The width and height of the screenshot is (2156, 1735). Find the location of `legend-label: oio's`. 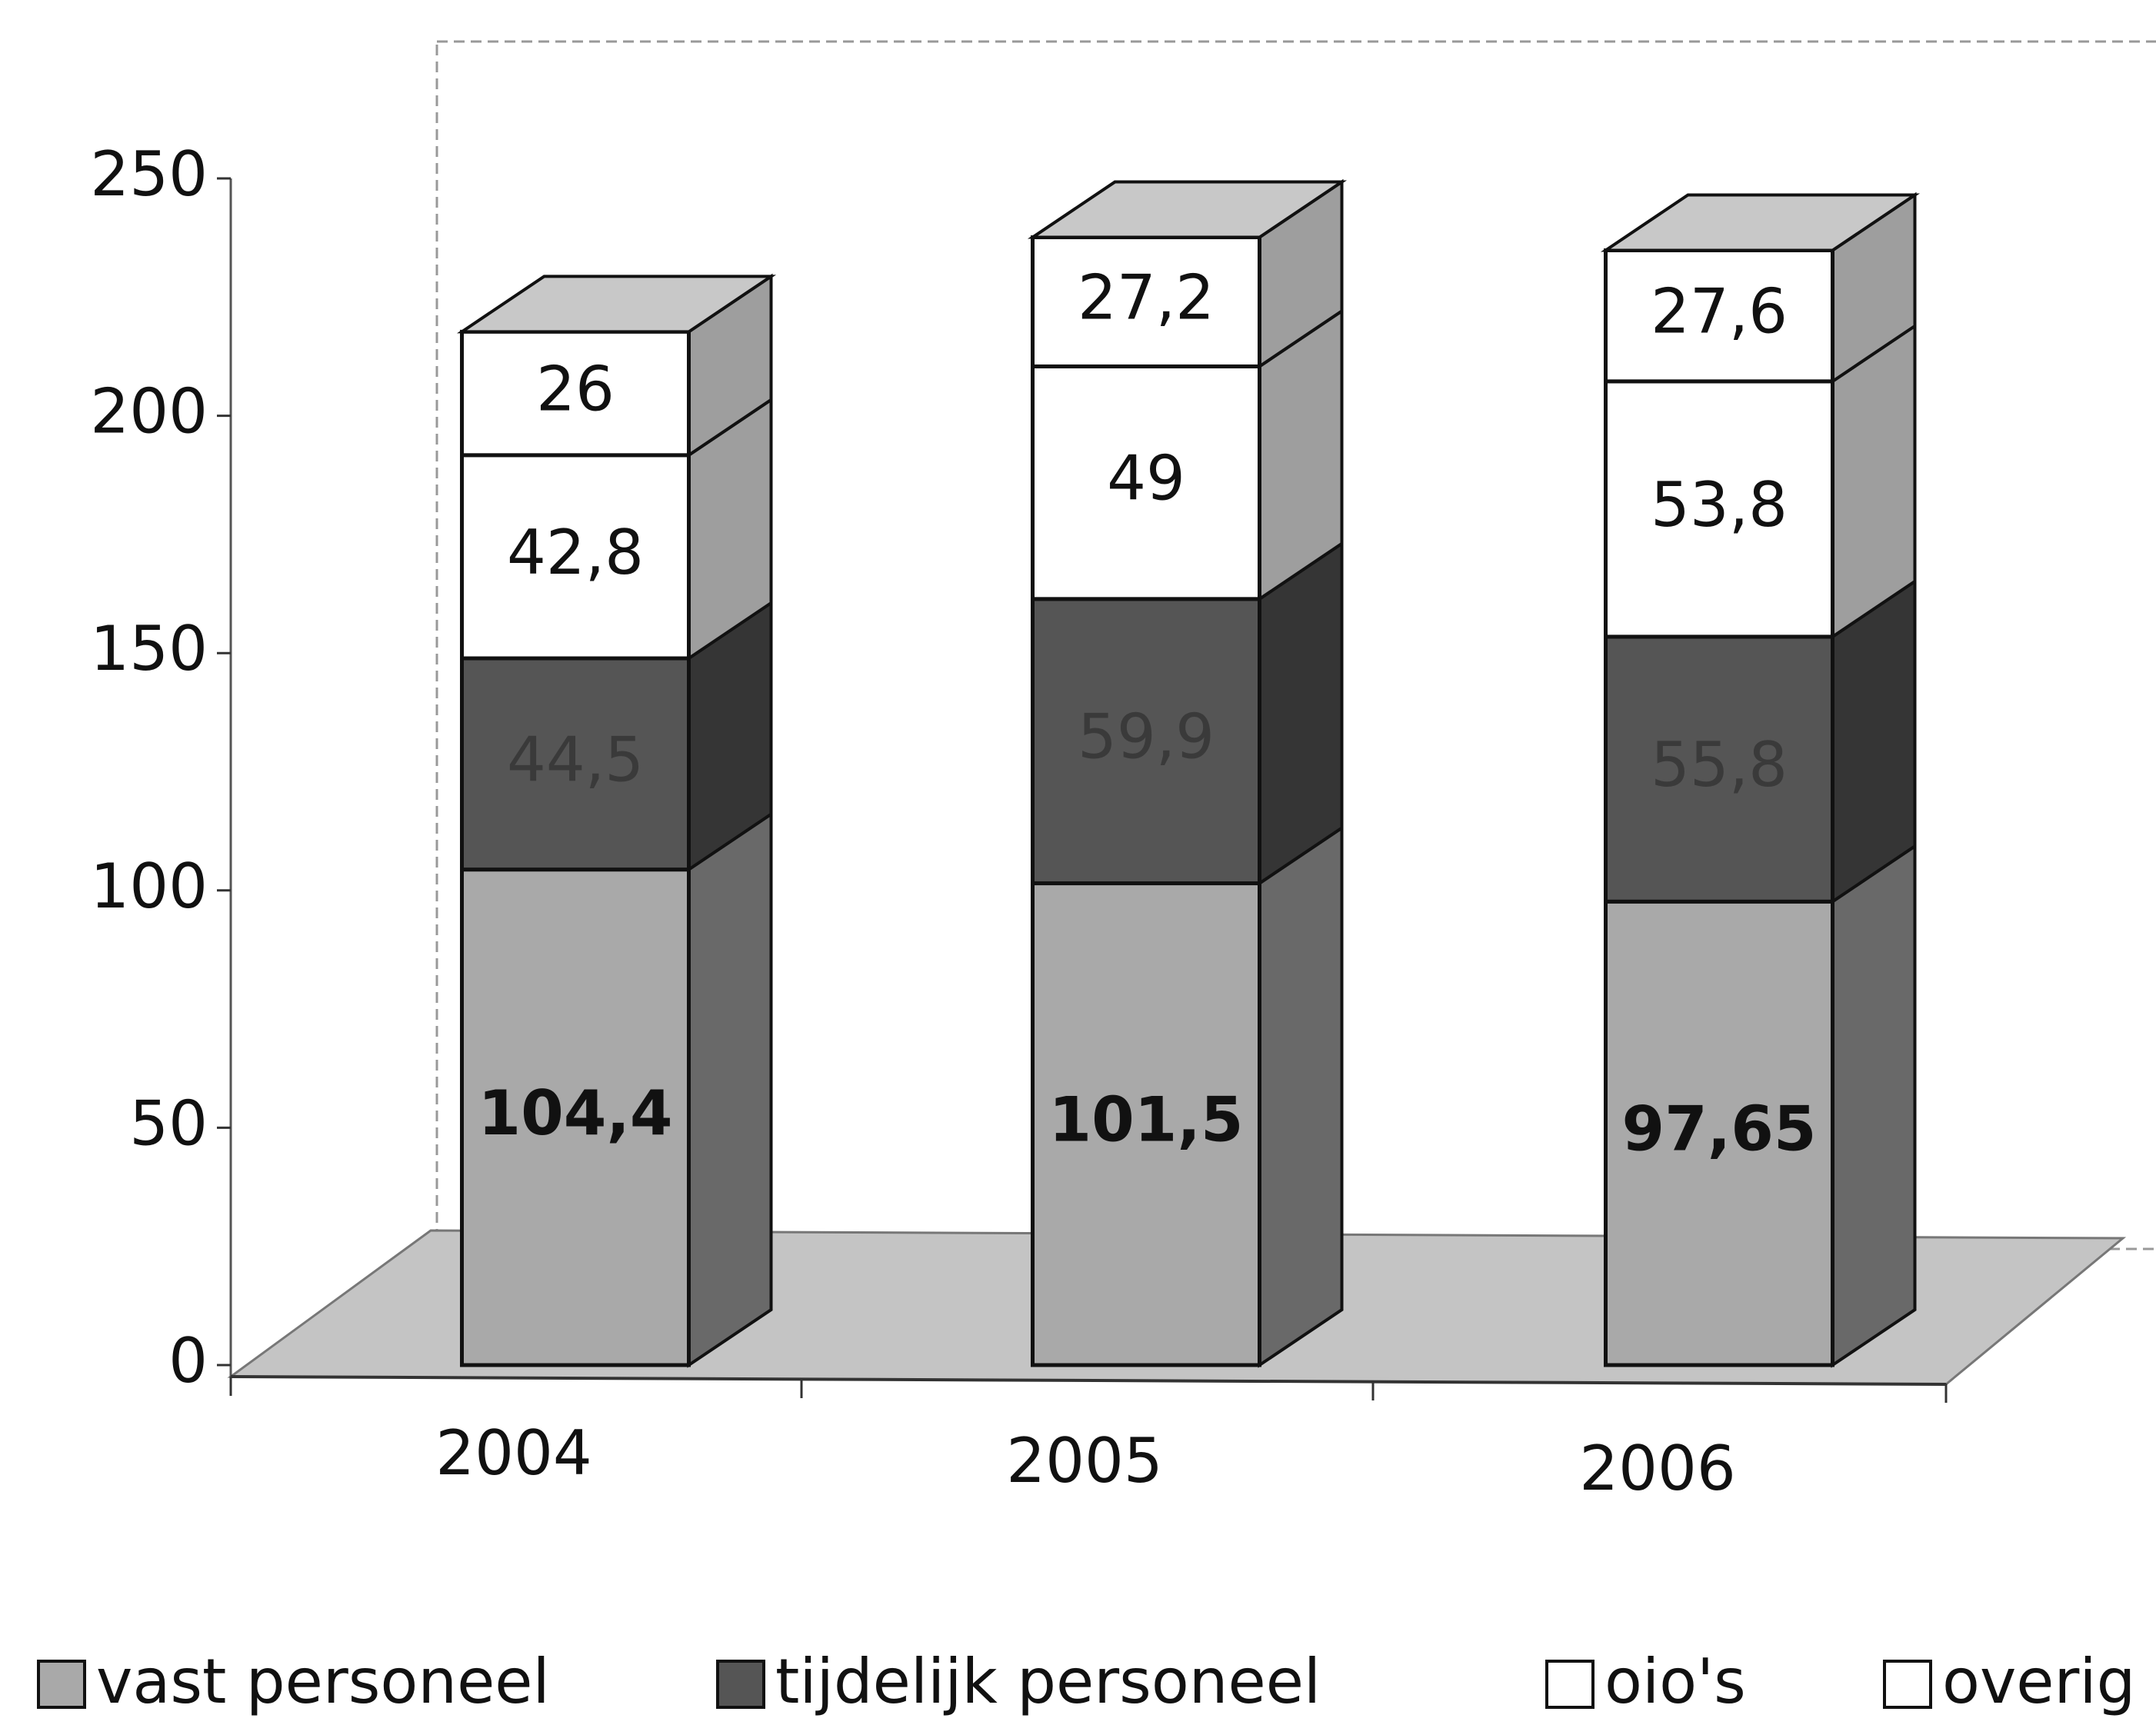

legend-label: oio's is located at coordinates (1675, 1681).